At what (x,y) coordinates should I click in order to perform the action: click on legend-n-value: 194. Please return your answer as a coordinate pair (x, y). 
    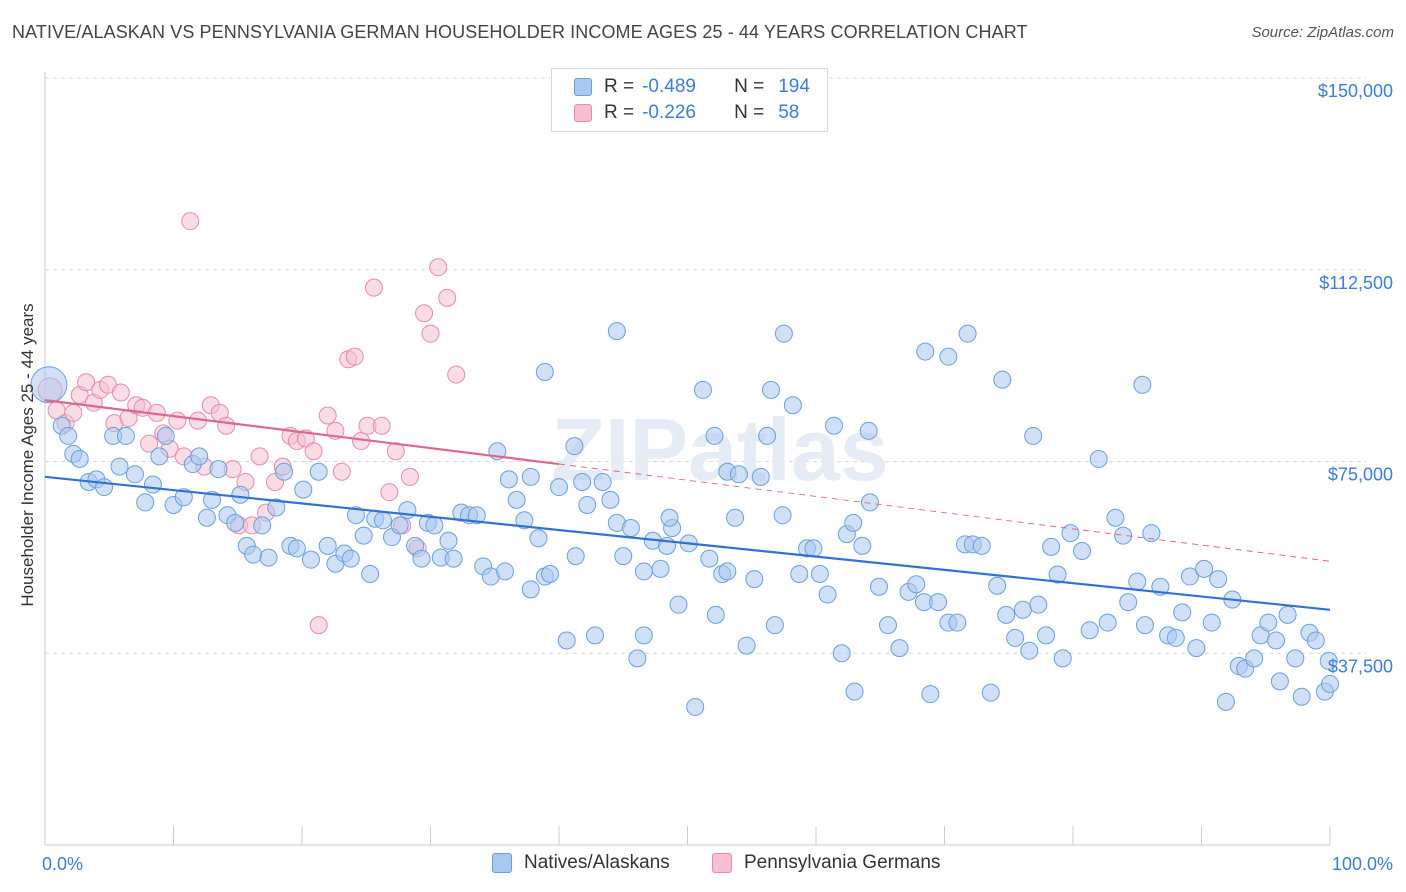
    Looking at the image, I should click on (794, 86).